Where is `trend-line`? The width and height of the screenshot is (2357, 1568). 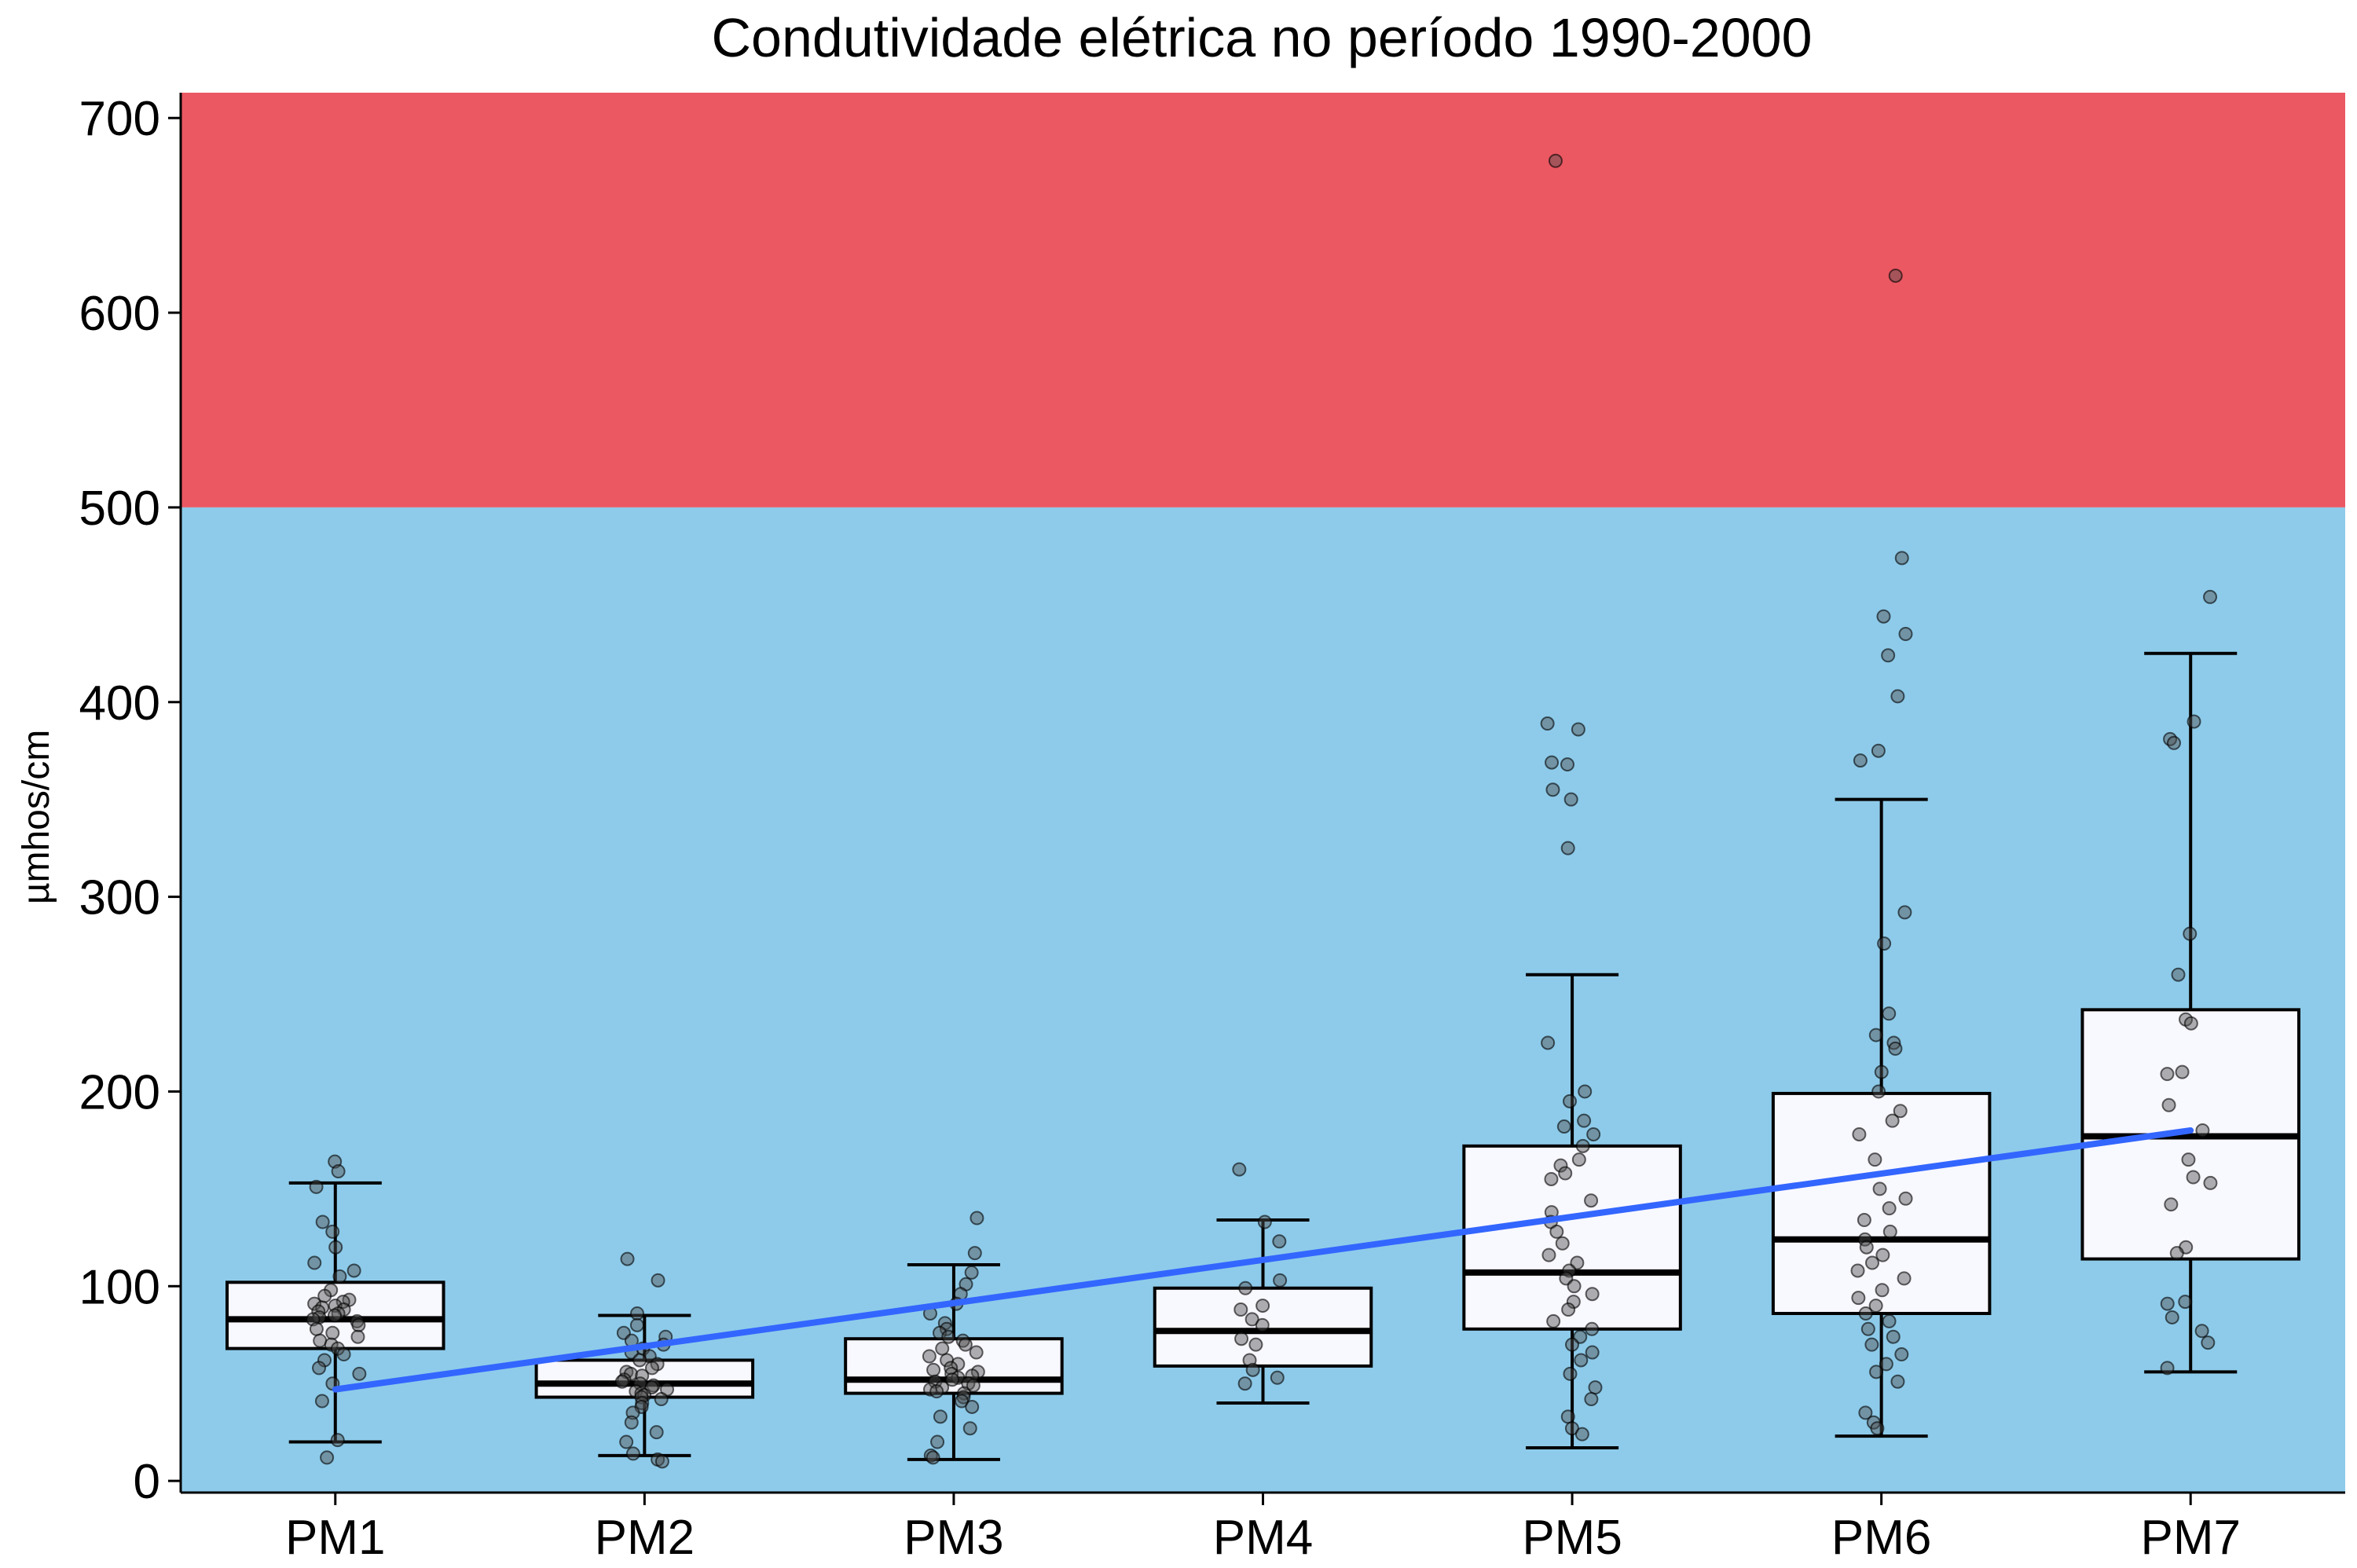 trend-line is located at coordinates (1263, 1260).